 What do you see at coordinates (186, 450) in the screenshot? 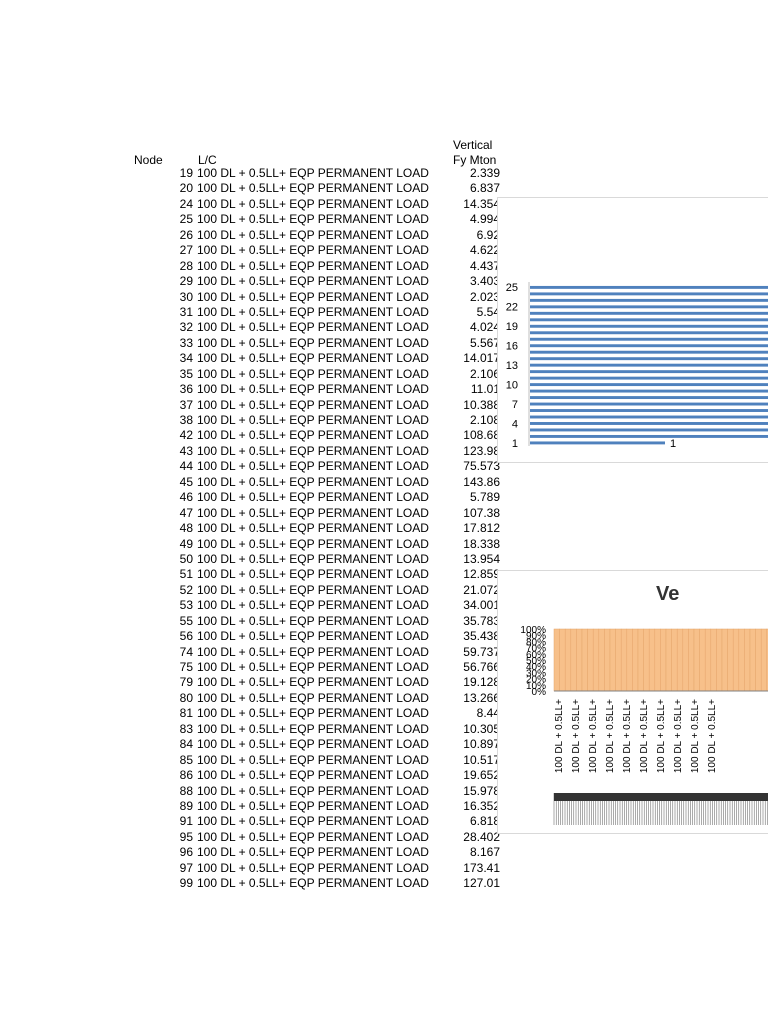
I see `node-number: 43` at bounding box center [186, 450].